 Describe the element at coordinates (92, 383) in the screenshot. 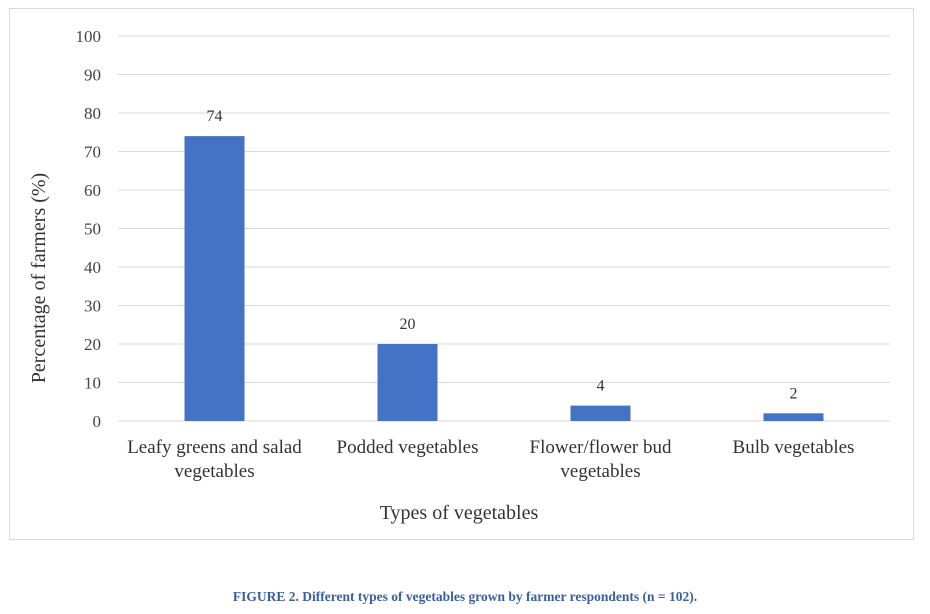

I see `y-tick-label: 10` at that location.